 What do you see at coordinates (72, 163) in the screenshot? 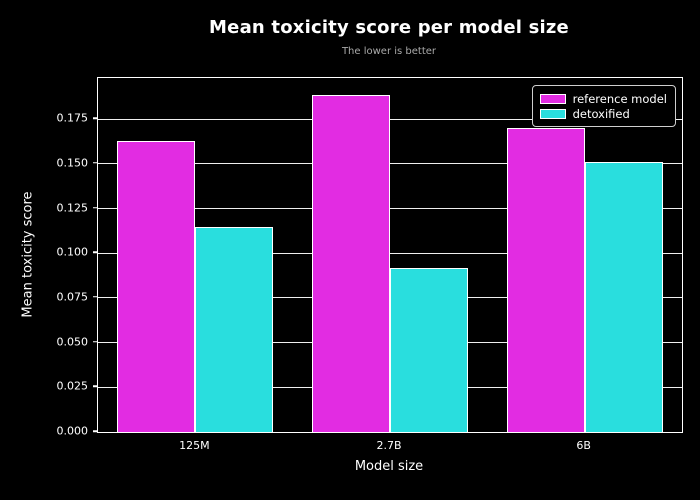
I see `y-tick-label: 0.150` at bounding box center [72, 163].